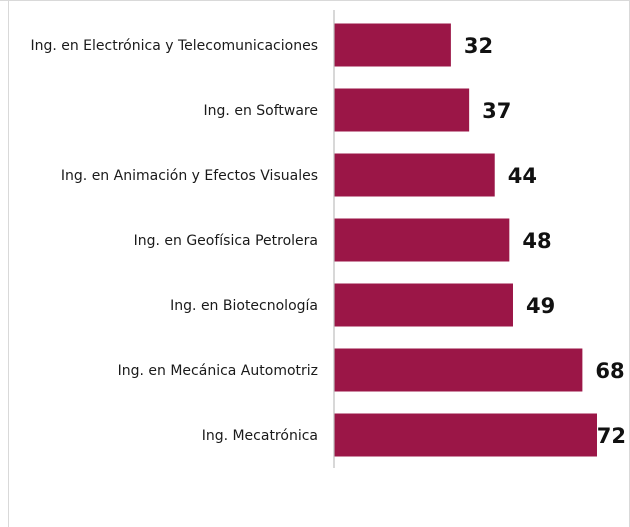 This screenshot has width=630, height=527. What do you see at coordinates (522, 176) in the screenshot?
I see `value-label: 44` at bounding box center [522, 176].